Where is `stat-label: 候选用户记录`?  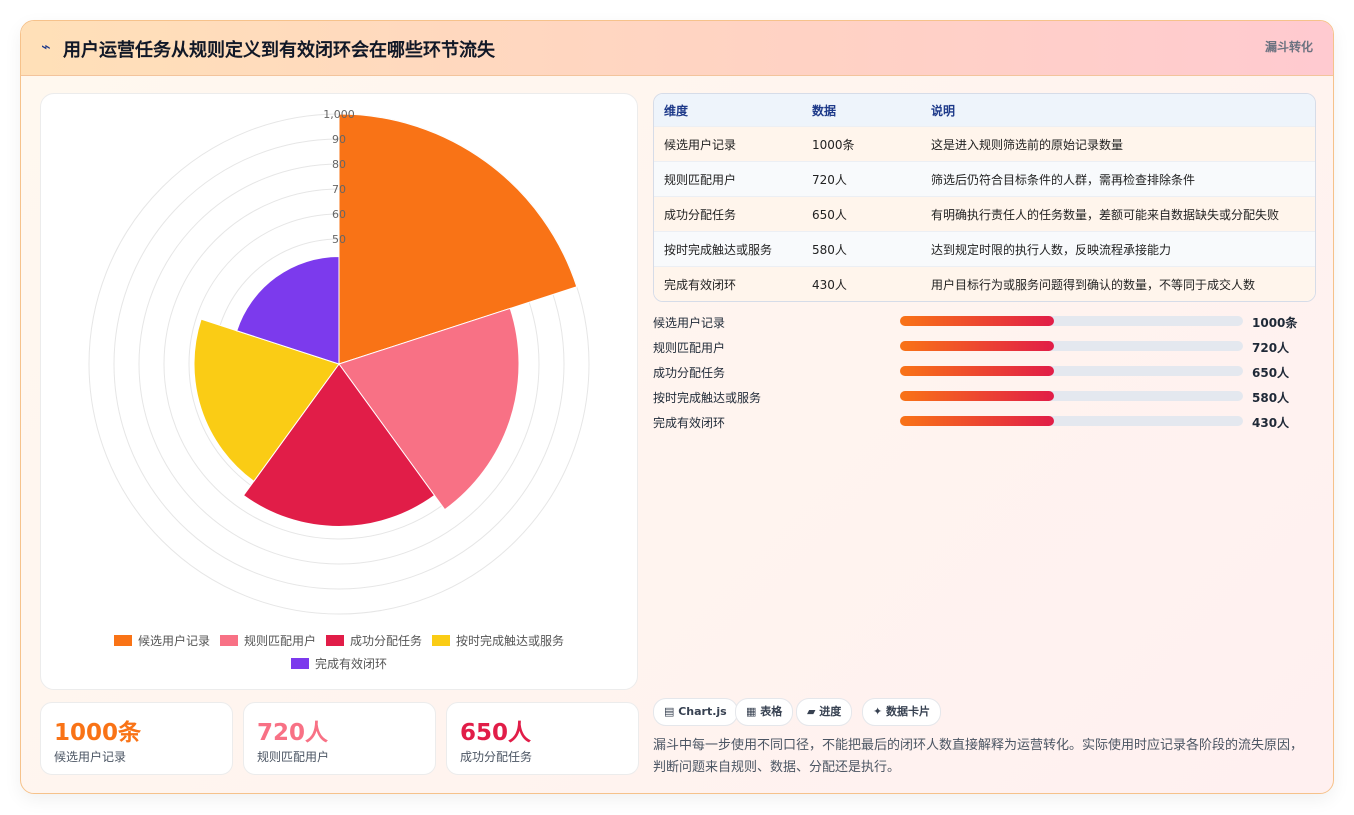
stat-label: 候选用户记录 is located at coordinates (90, 757).